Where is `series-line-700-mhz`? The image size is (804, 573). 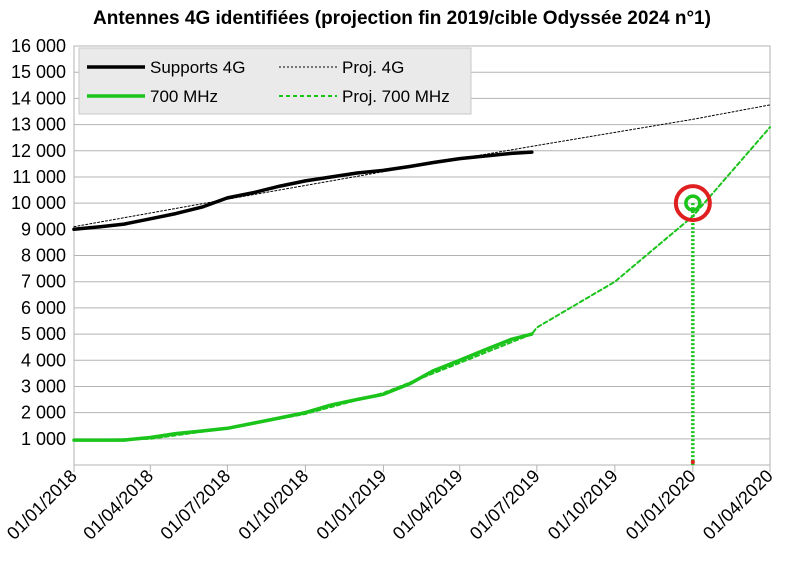
series-line-700-mhz is located at coordinates (303, 387).